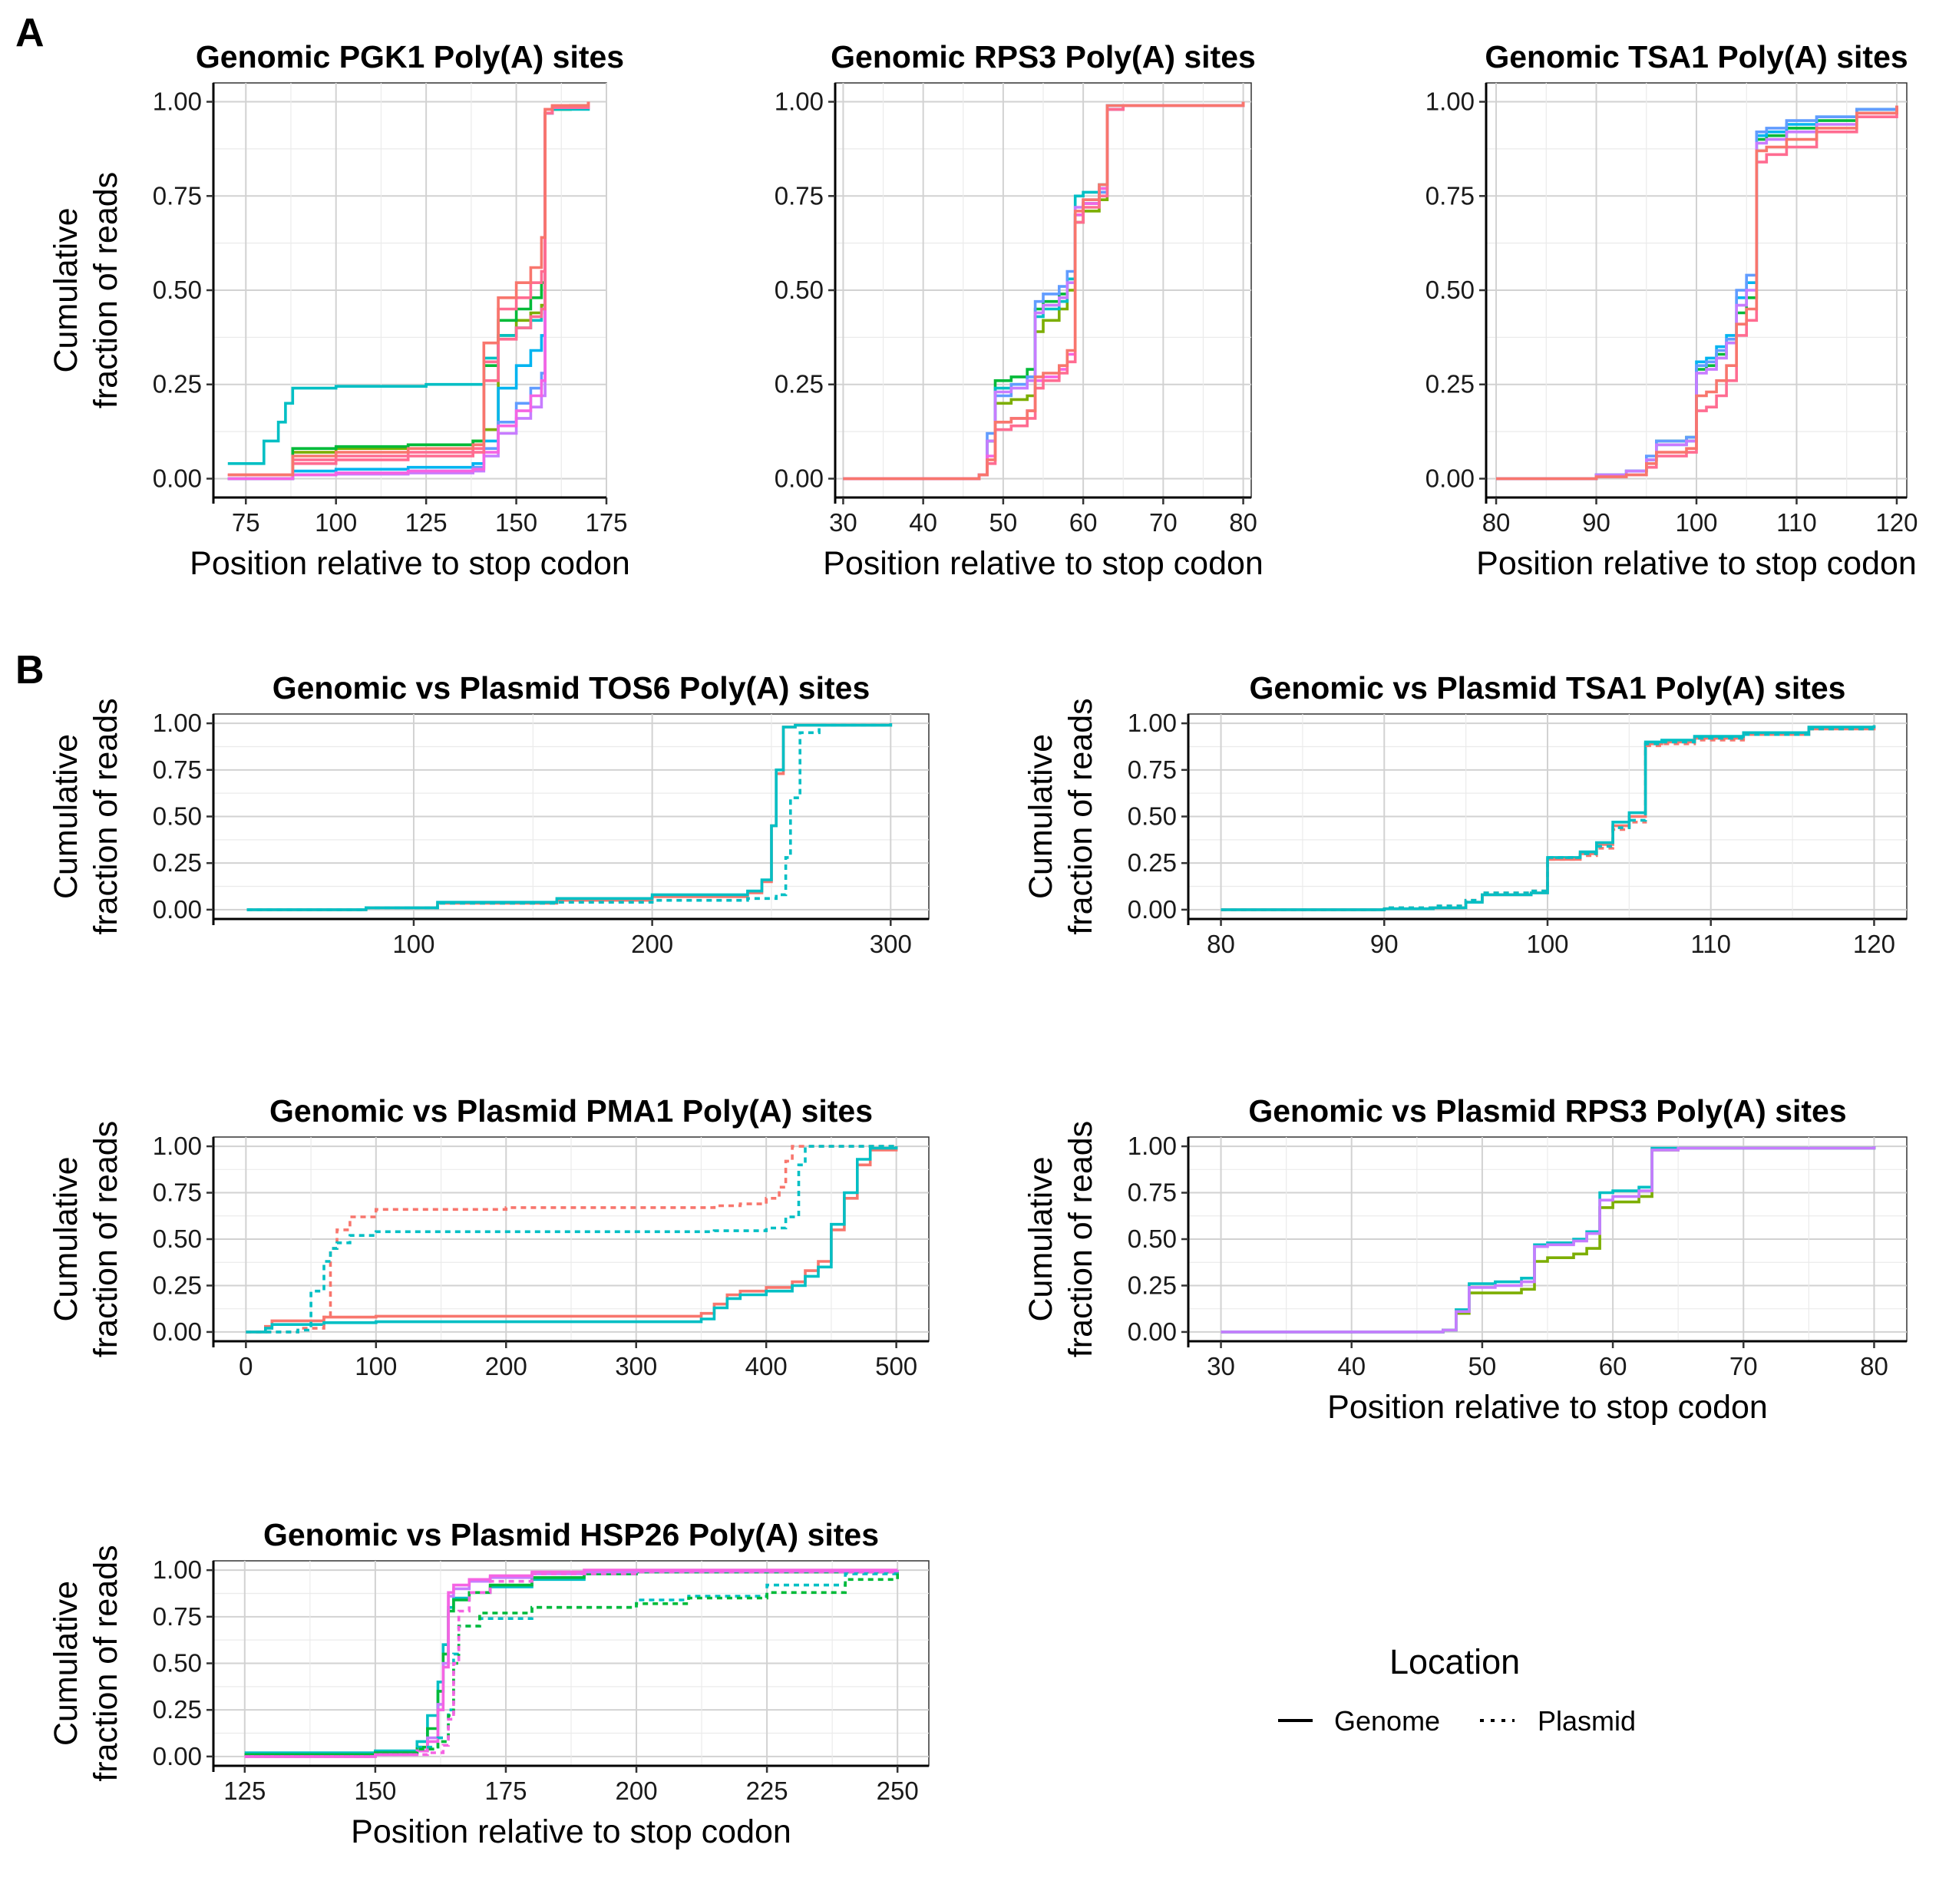 The image size is (1949, 1904). What do you see at coordinates (1710, 944) in the screenshot?
I see `x-tick-label: 110` at bounding box center [1710, 944].